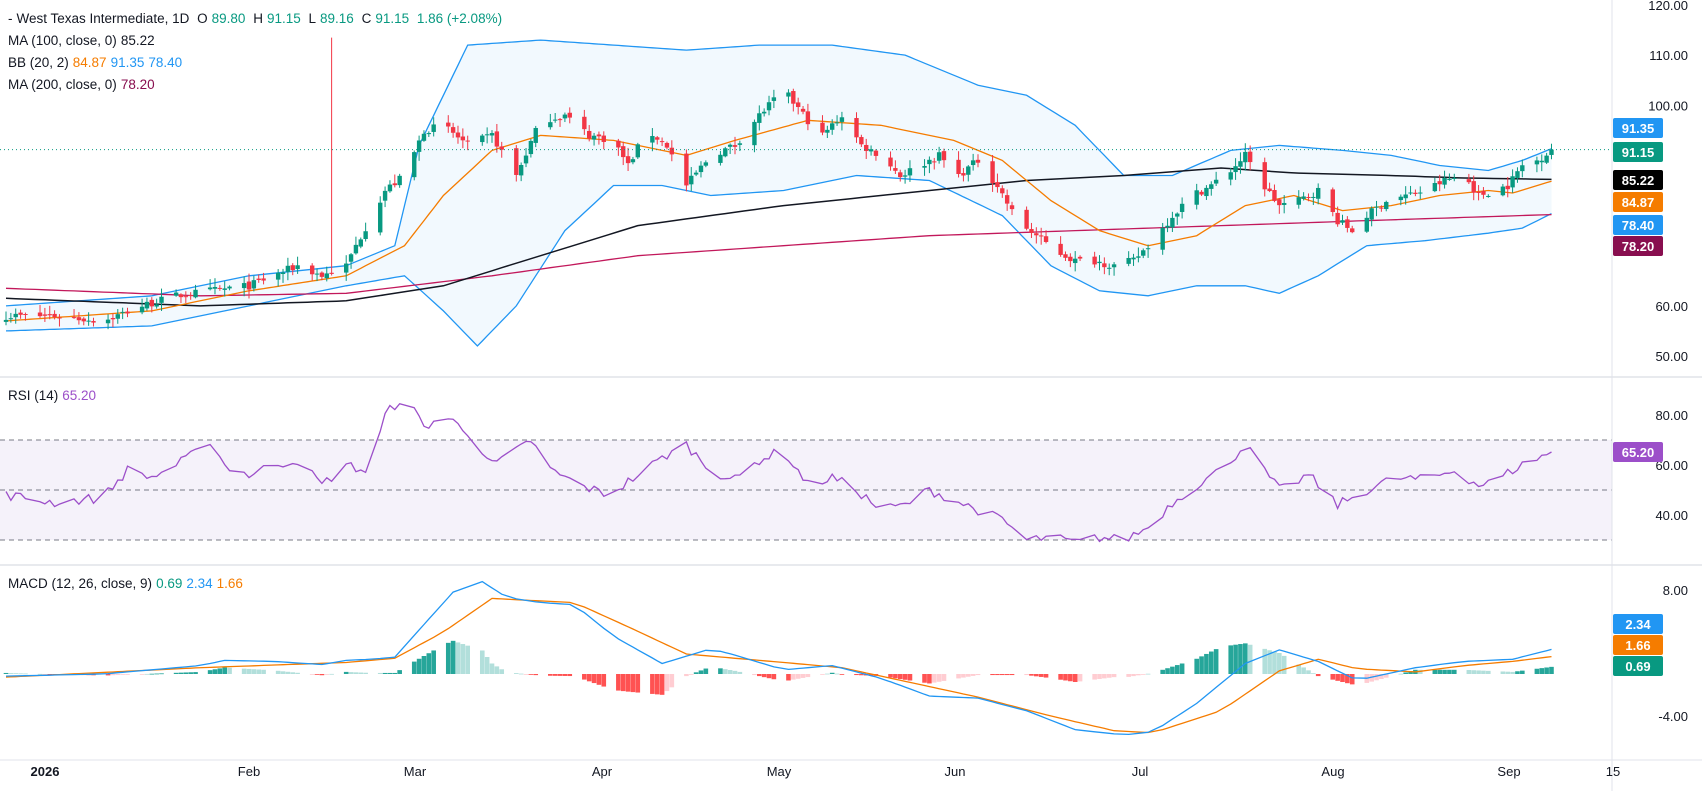 The image size is (1702, 796). What do you see at coordinates (1508, 771) in the screenshot?
I see `time-axis-tick: Sep` at bounding box center [1508, 771].